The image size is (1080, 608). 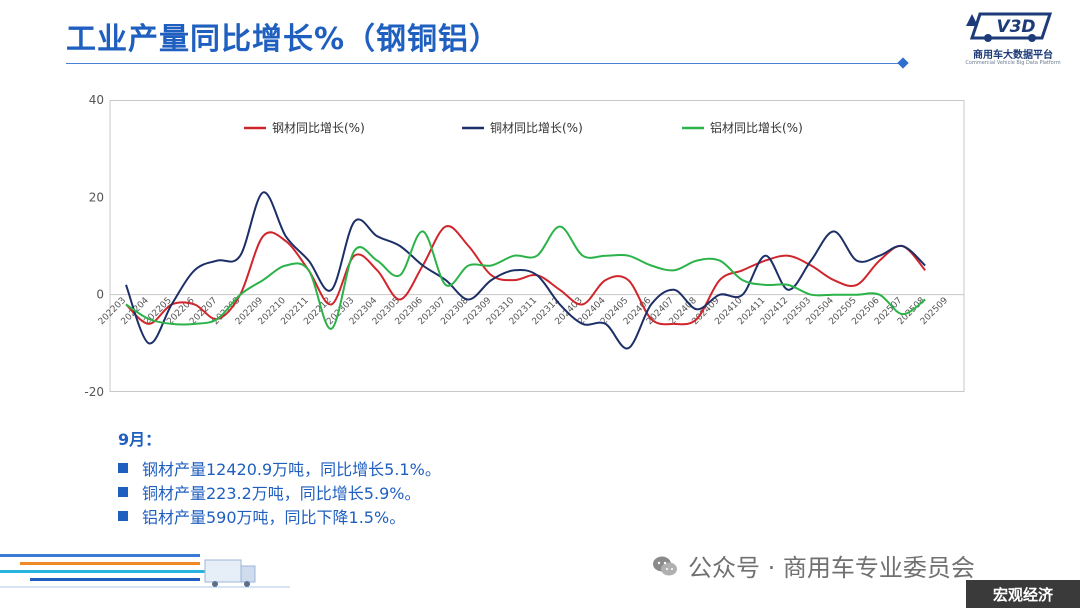 What do you see at coordinates (903, 63) in the screenshot?
I see `divider-diamond-icon` at bounding box center [903, 63].